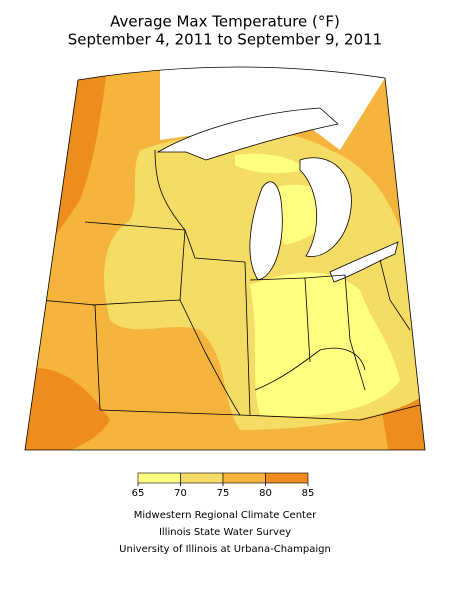  I want to click on cool-area, so click(270, 163).